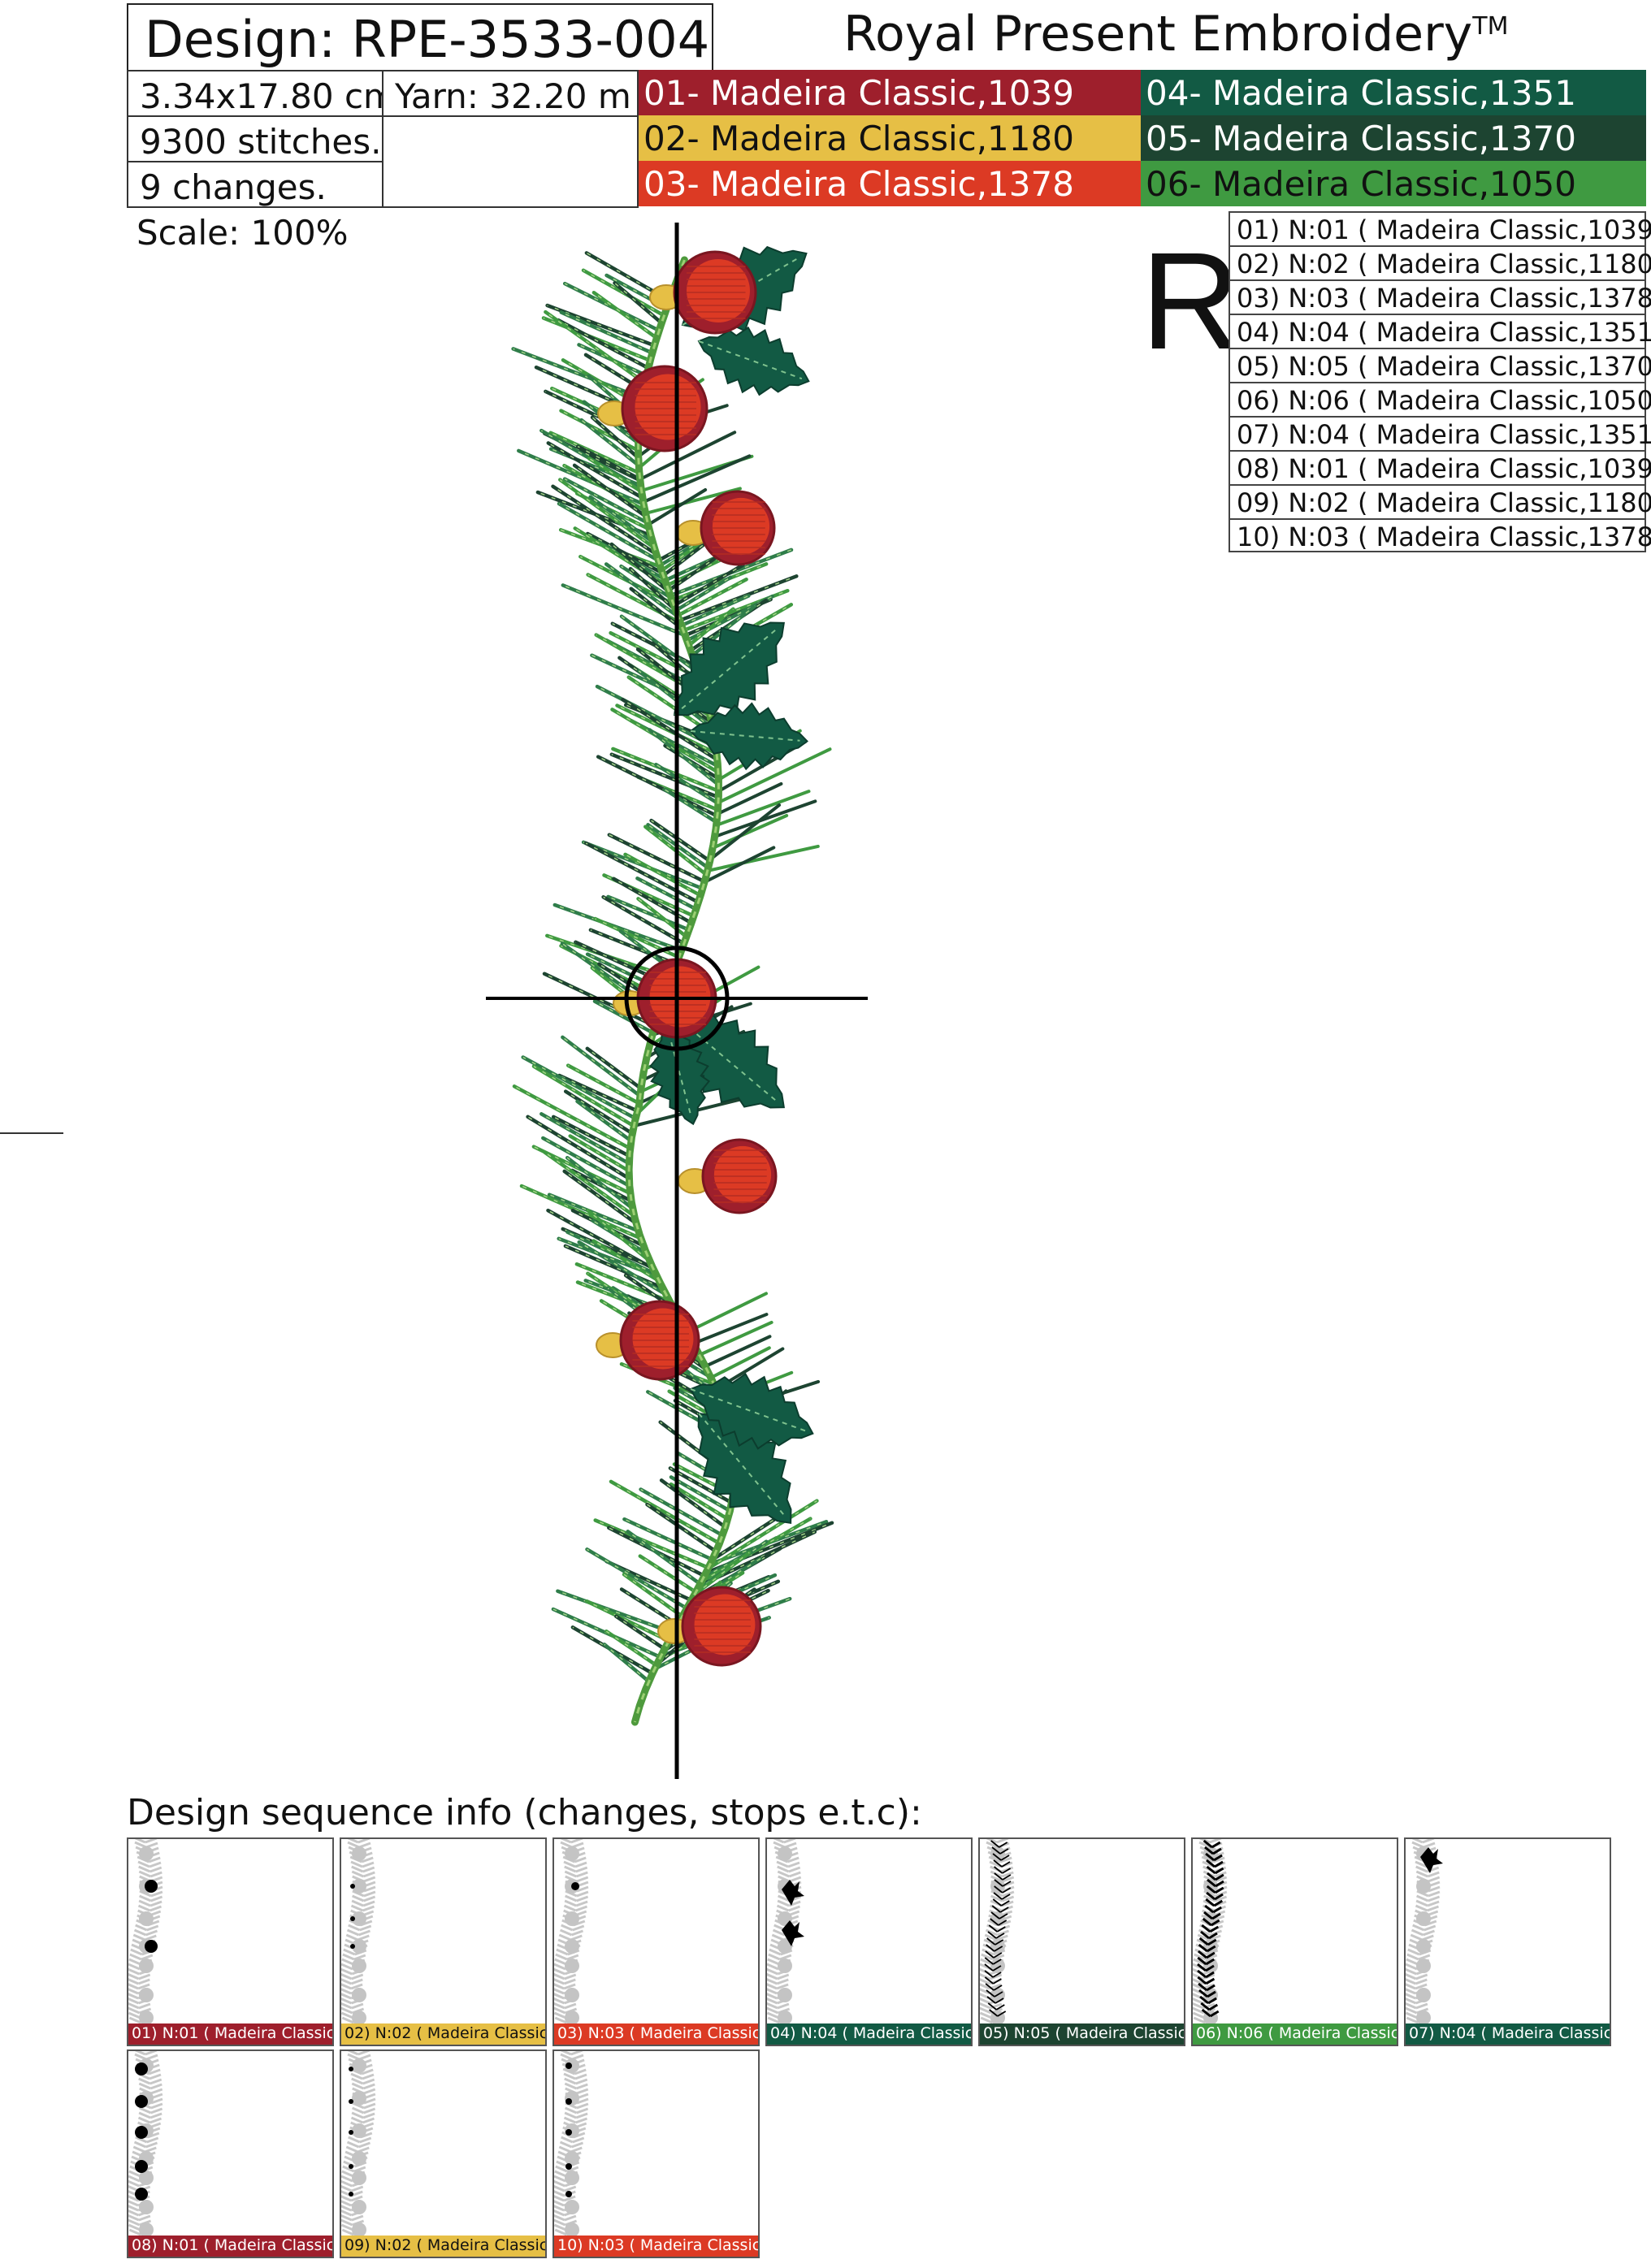  Describe the element at coordinates (1440, 262) in the screenshot. I see `sequence-list-item: 02) N:02 ( Madeira Classic,1180)` at that location.